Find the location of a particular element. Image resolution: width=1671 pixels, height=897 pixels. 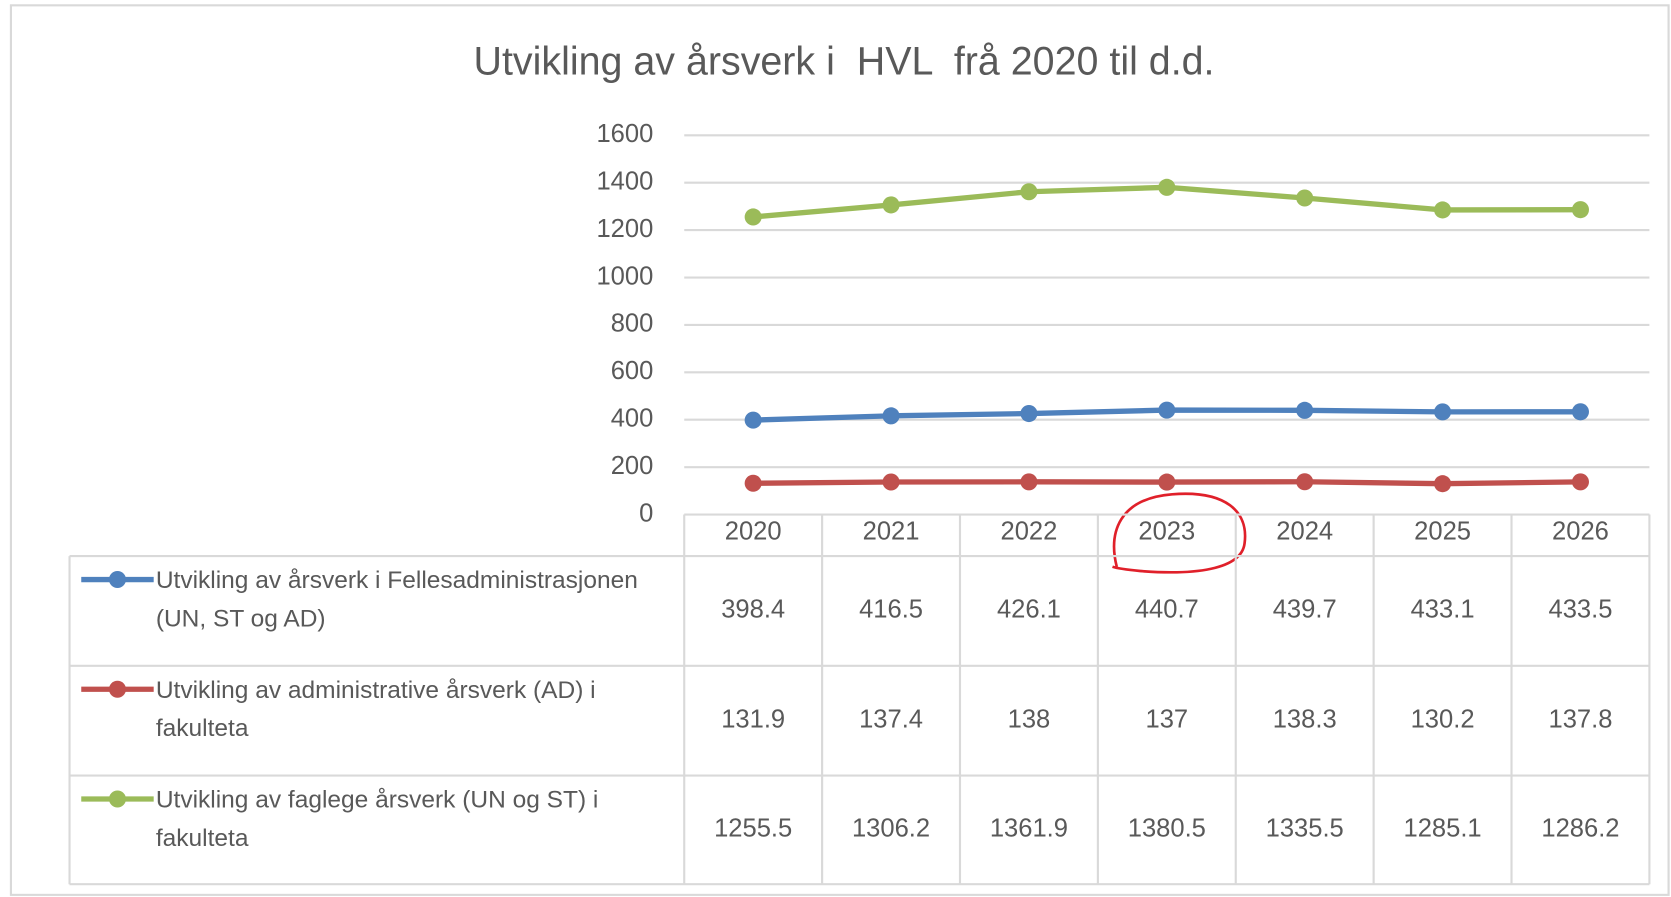

table-value: 138 is located at coordinates (1029, 719).